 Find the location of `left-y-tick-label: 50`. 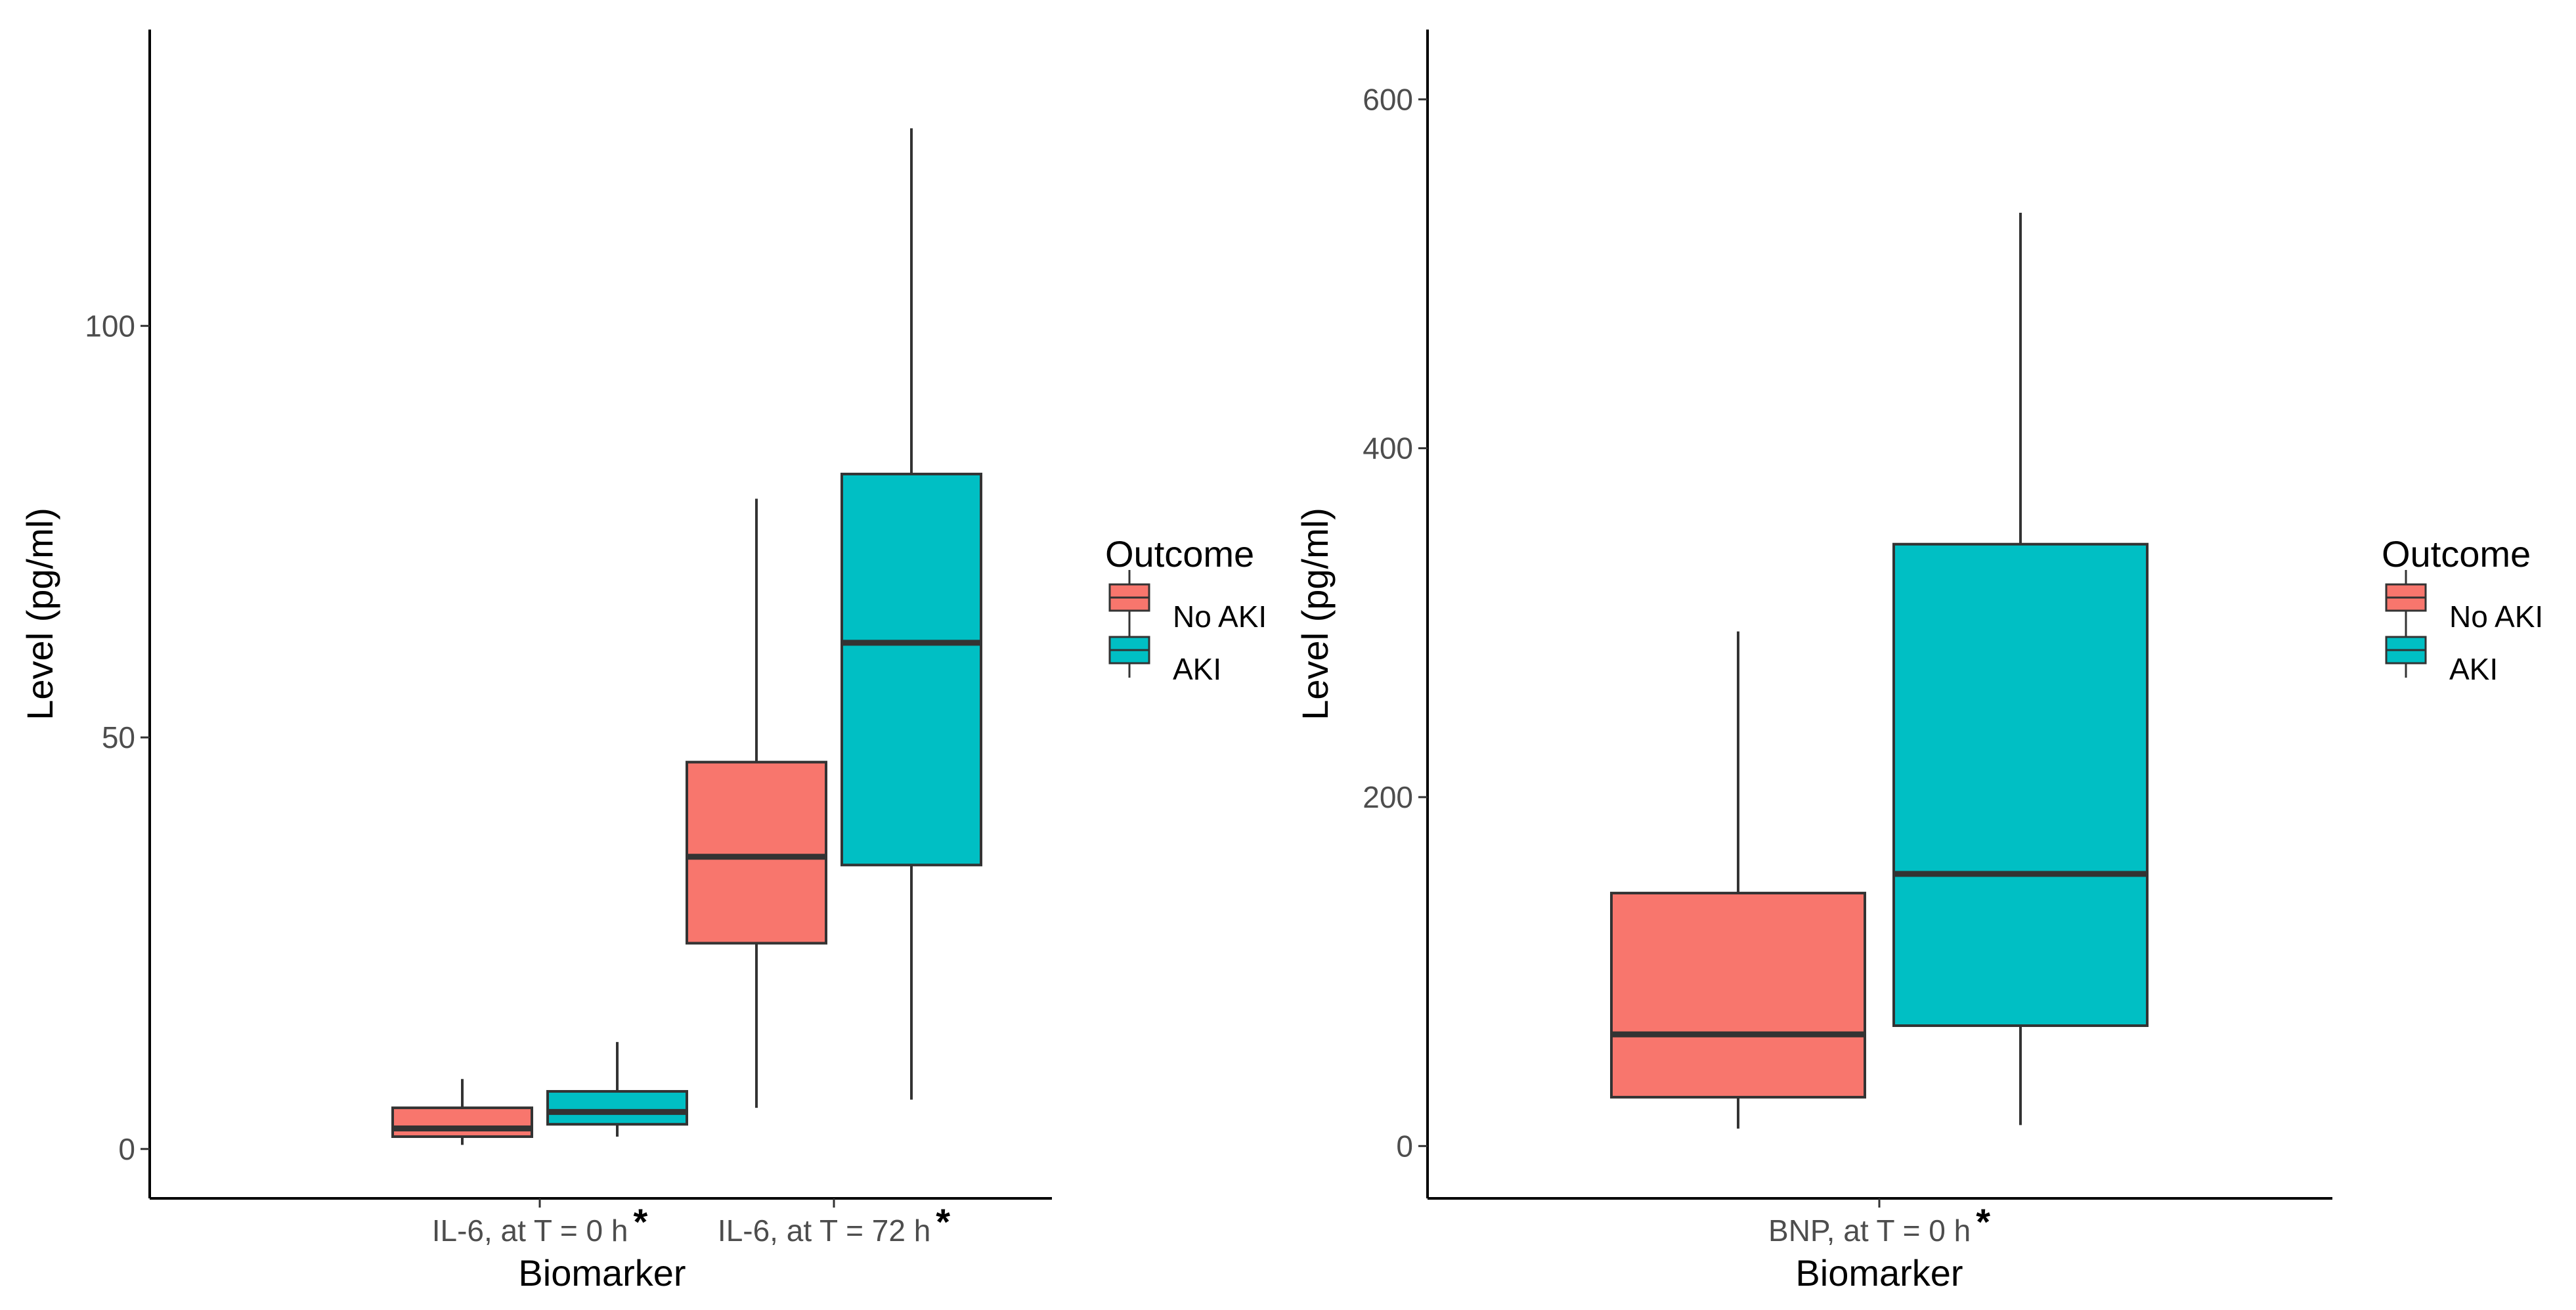

left-y-tick-label: 50 is located at coordinates (119, 737).